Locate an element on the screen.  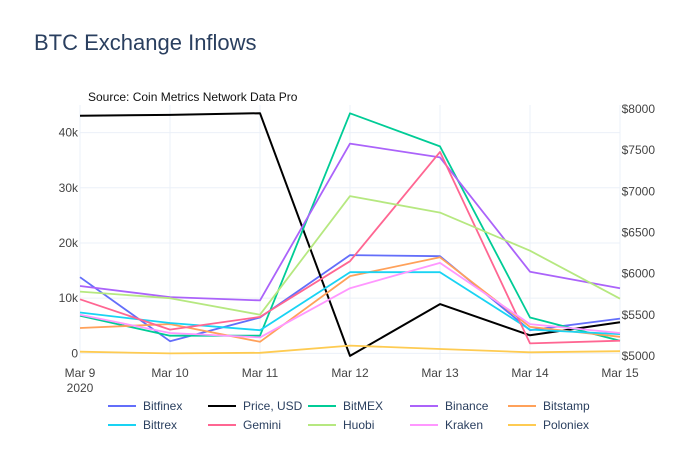
legend-label: Binance is located at coordinates (467, 406).